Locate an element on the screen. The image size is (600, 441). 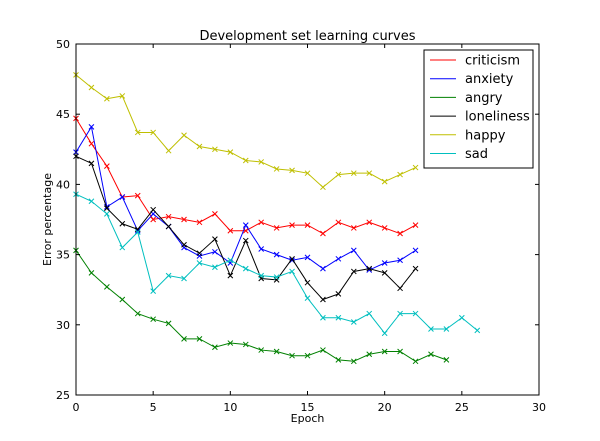
chart-title: Development set learning curves is located at coordinates (307, 36).